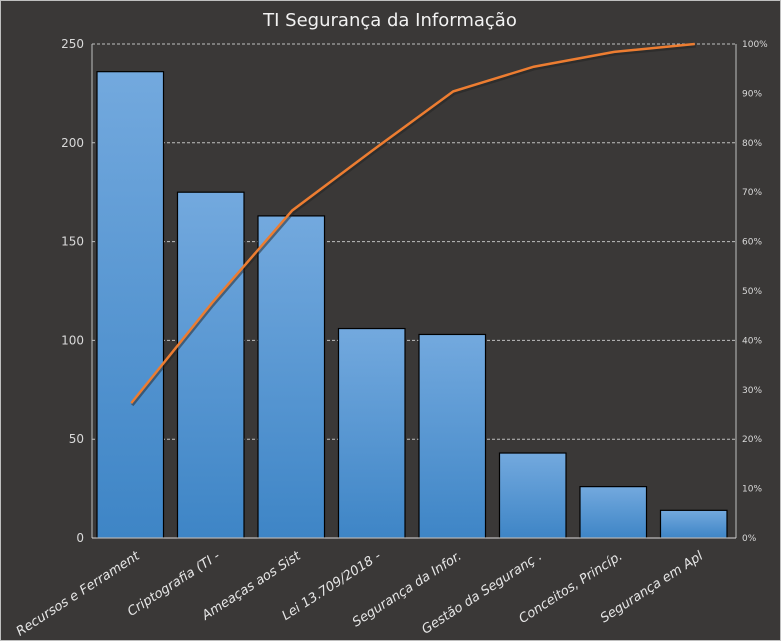  Describe the element at coordinates (80, 538) in the screenshot. I see `y-tick-label: 0` at that location.